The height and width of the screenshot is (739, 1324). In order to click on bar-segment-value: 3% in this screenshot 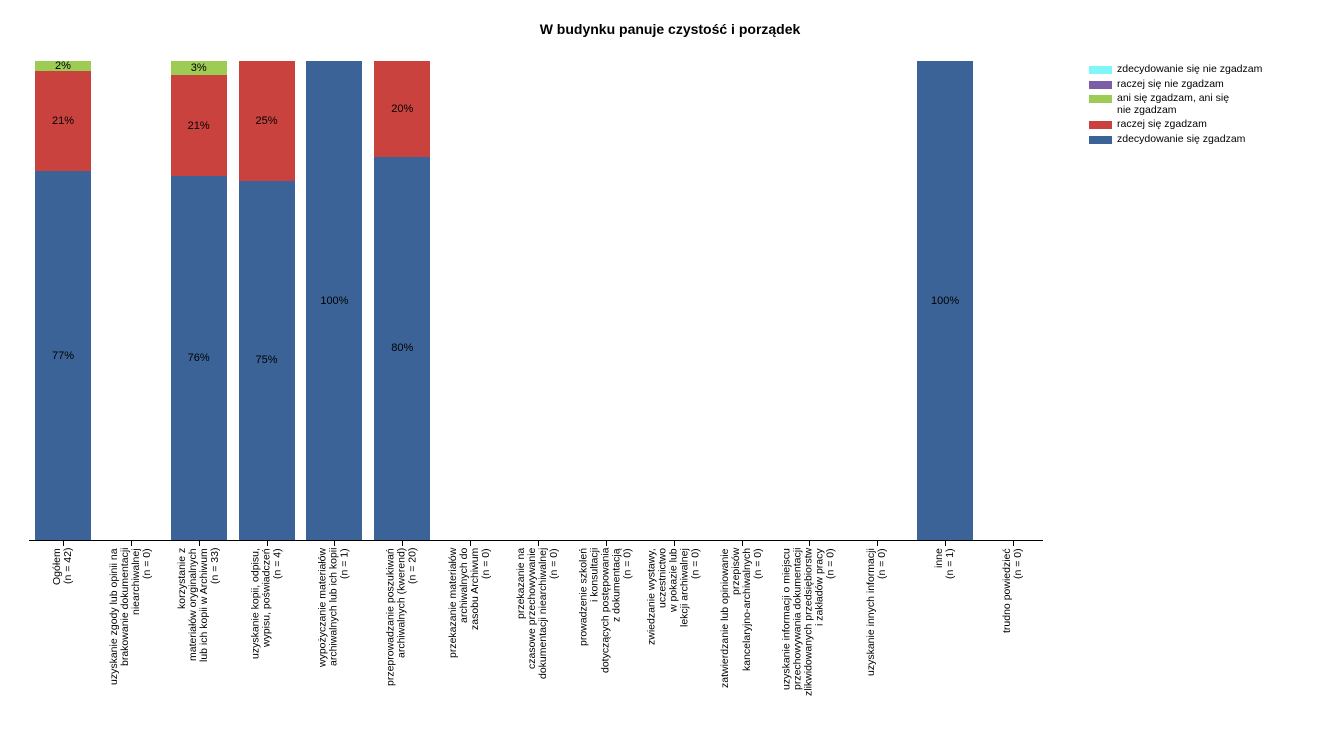, I will do `click(198, 68)`.